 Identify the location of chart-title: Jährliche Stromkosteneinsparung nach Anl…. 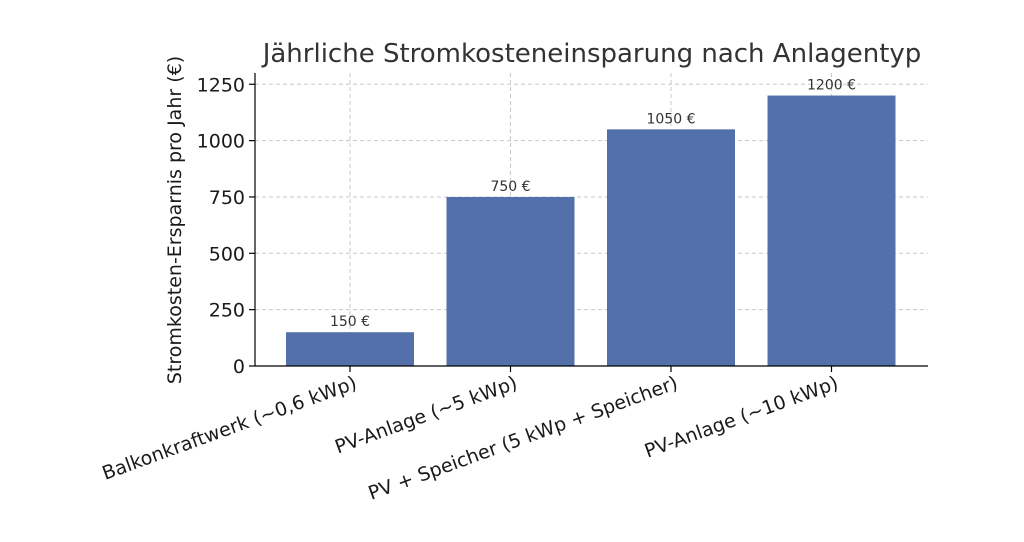
(591, 54).